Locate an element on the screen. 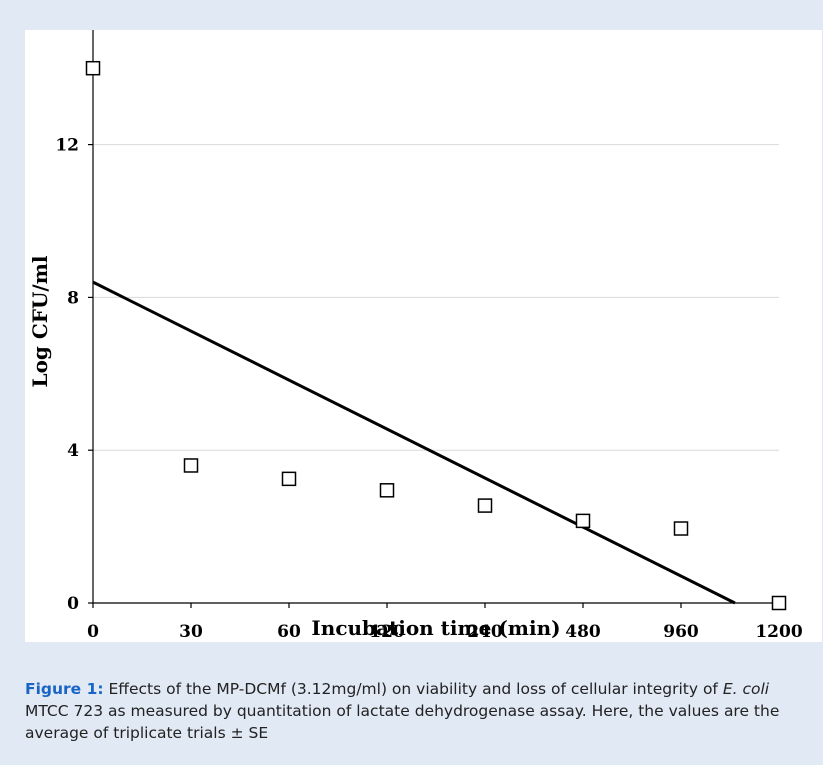 The image size is (823, 765). y-tick-label-12: 12 is located at coordinates (67, 146).